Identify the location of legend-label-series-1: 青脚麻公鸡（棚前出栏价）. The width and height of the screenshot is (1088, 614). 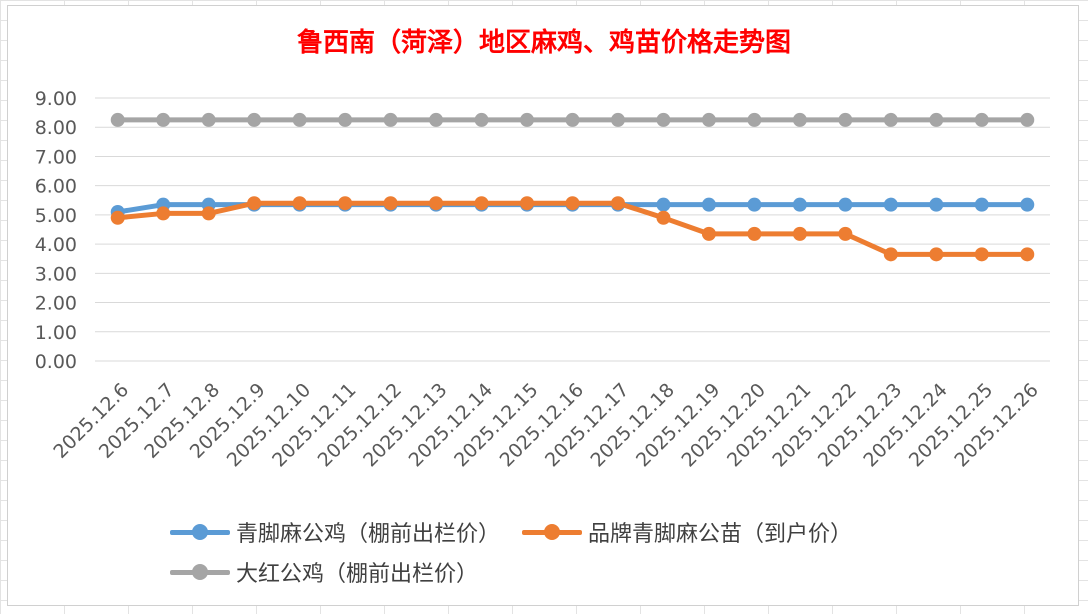
(368, 534).